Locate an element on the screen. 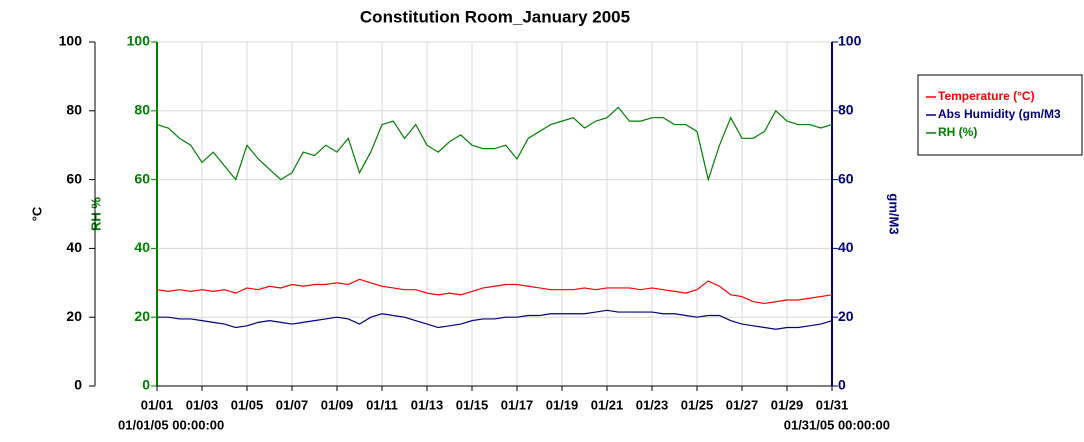  y2-axis-label: gm/M3 is located at coordinates (894, 213).